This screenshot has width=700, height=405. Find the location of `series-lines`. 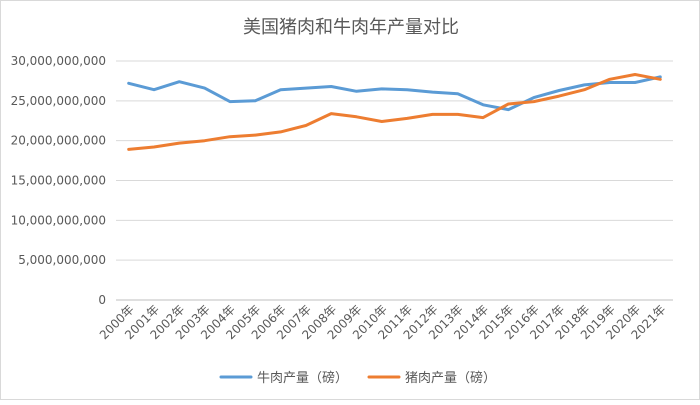

series-lines is located at coordinates (394, 112).